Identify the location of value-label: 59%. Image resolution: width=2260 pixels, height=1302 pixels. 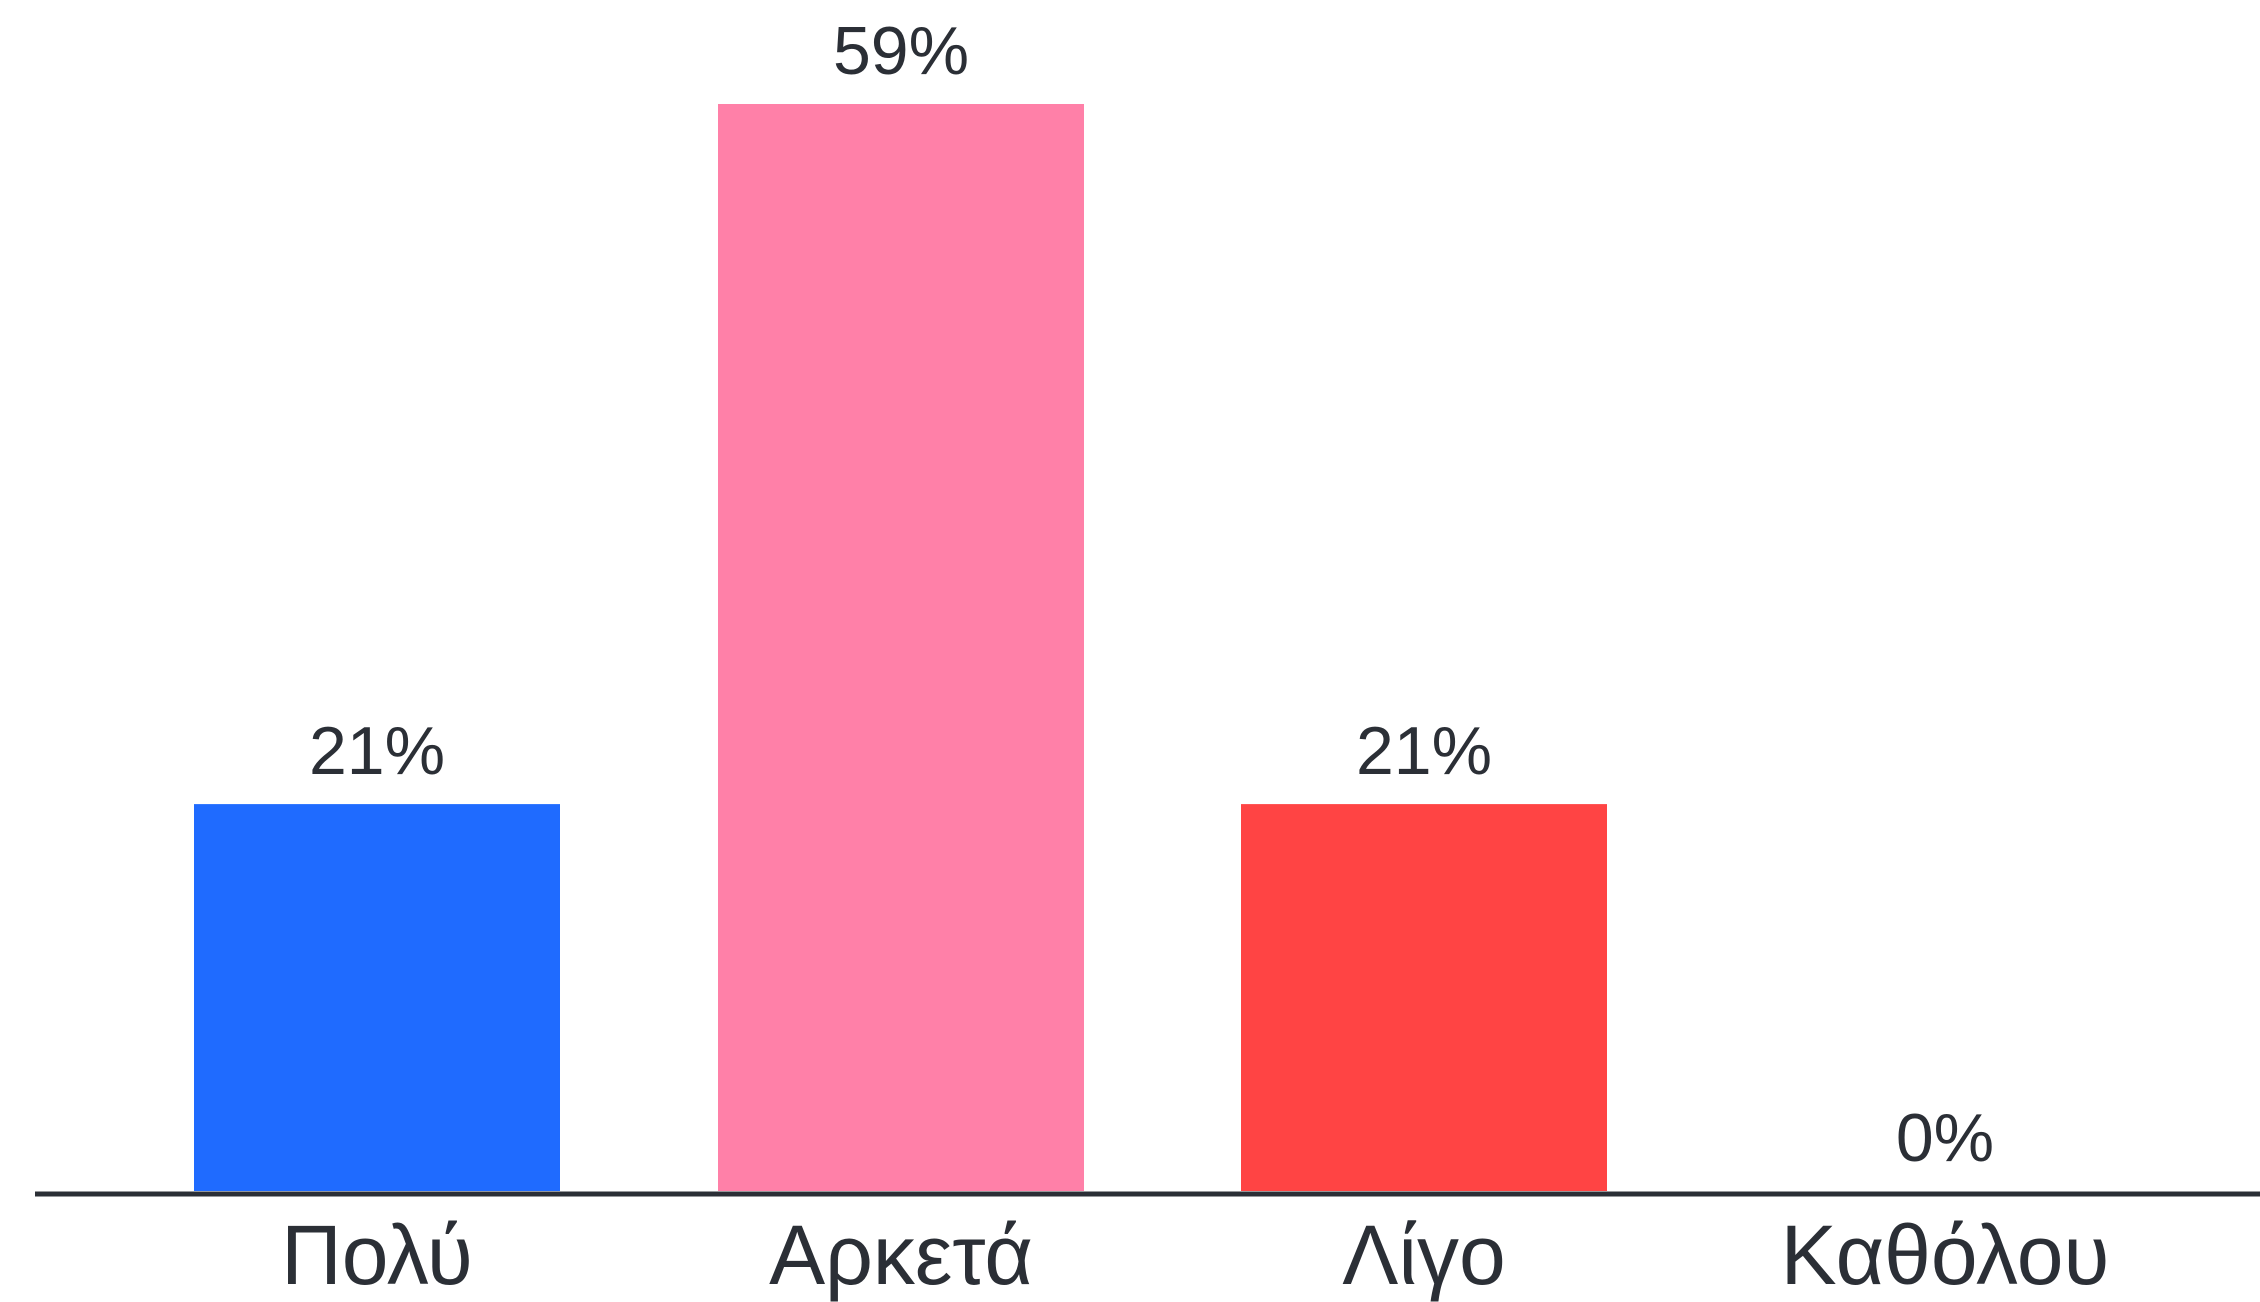
(901, 51).